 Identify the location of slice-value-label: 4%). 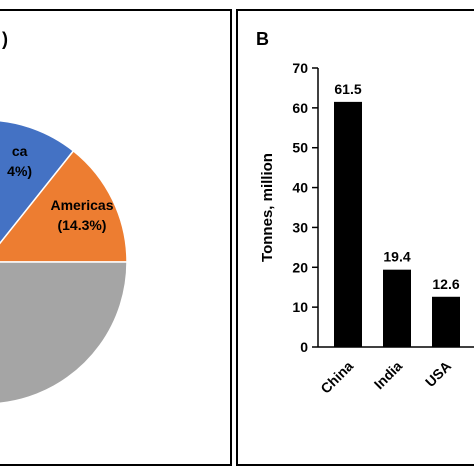
(19, 171).